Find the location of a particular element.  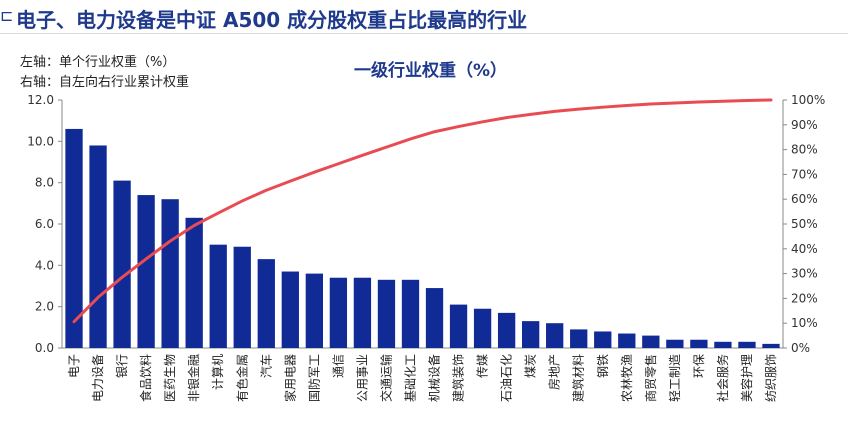

left-tick-label: 0.0 is located at coordinates (44, 348).